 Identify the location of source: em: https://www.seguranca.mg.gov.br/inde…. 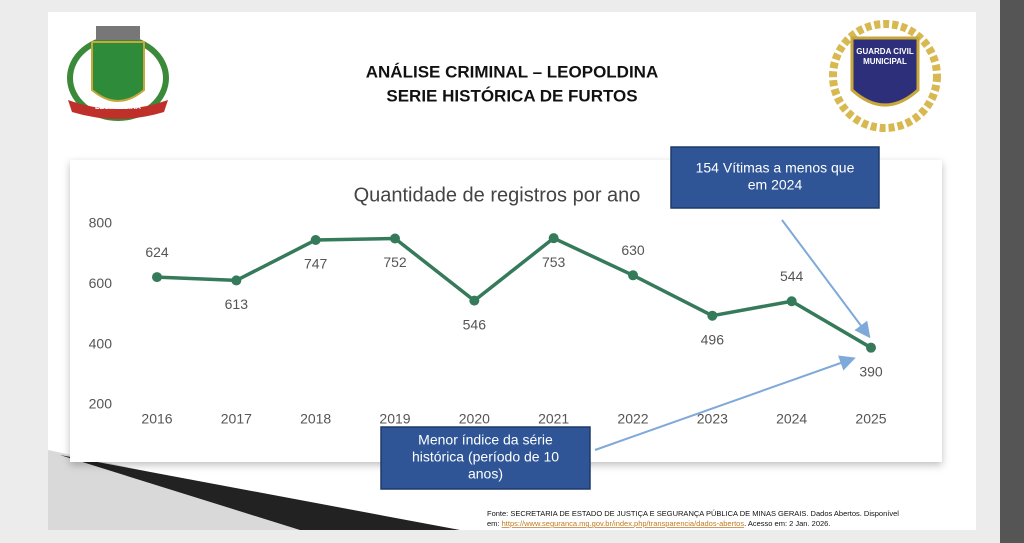
(658, 523).